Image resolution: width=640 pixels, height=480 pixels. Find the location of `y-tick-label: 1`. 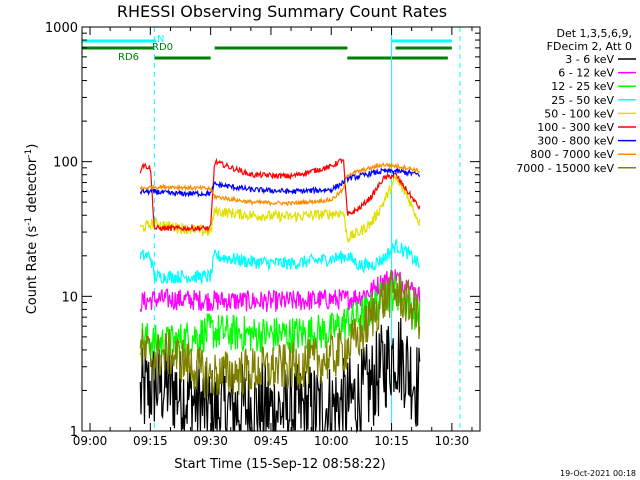

y-tick-label: 1 is located at coordinates (74, 432).